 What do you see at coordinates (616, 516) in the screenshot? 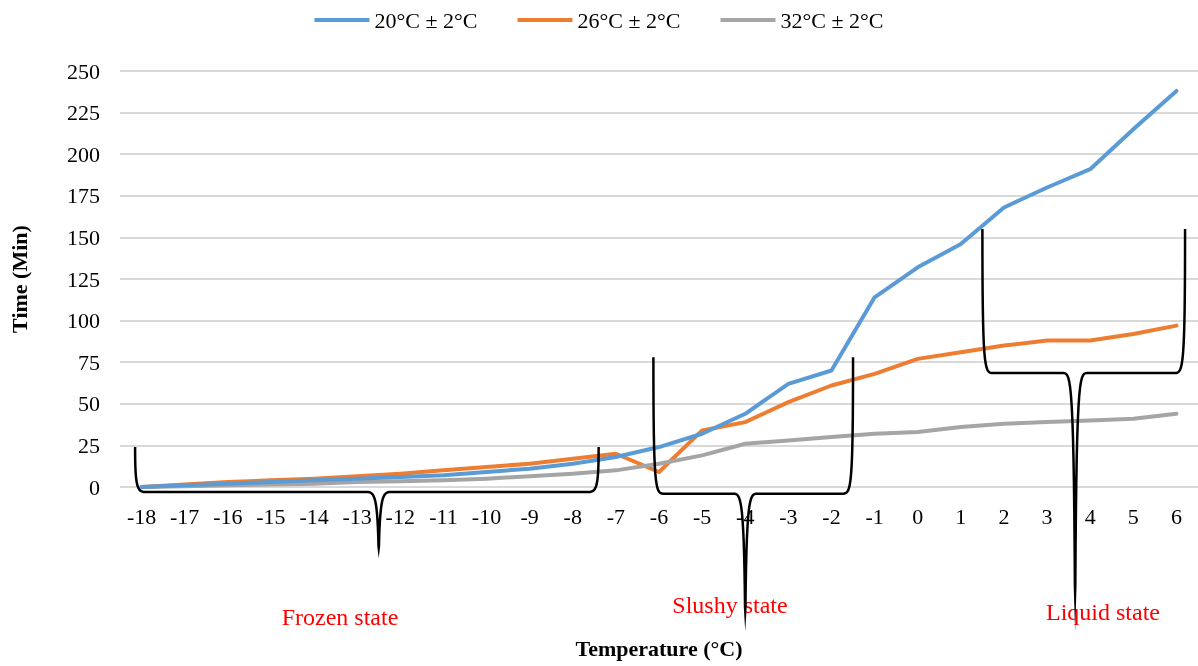
I see `x-tick-label: -7` at bounding box center [616, 516].